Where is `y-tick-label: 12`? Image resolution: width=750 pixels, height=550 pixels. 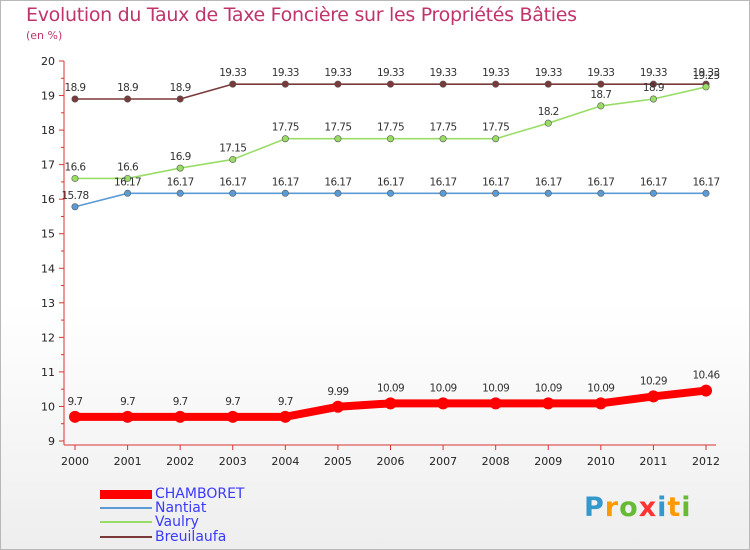 y-tick-label: 12 is located at coordinates (48, 337).